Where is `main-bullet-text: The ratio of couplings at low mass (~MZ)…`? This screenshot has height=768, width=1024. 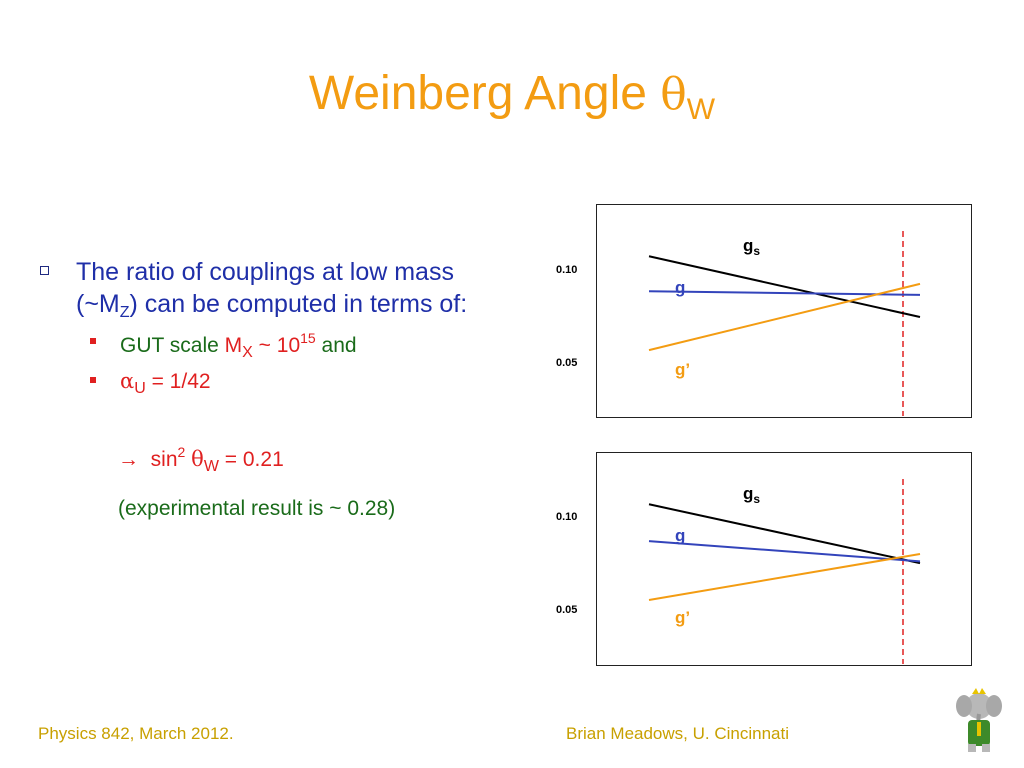 main-bullet-text: The ratio of couplings at low mass (~MZ)… is located at coordinates (308, 292).